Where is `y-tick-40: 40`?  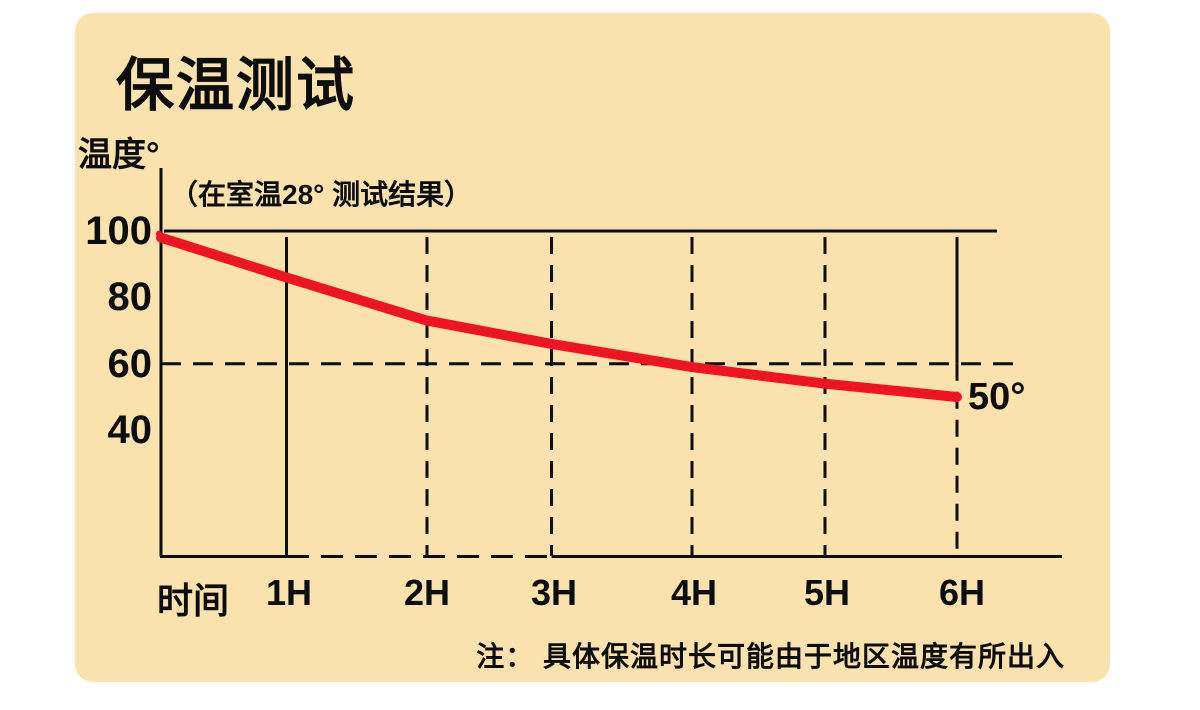
y-tick-40: 40 is located at coordinates (130, 430).